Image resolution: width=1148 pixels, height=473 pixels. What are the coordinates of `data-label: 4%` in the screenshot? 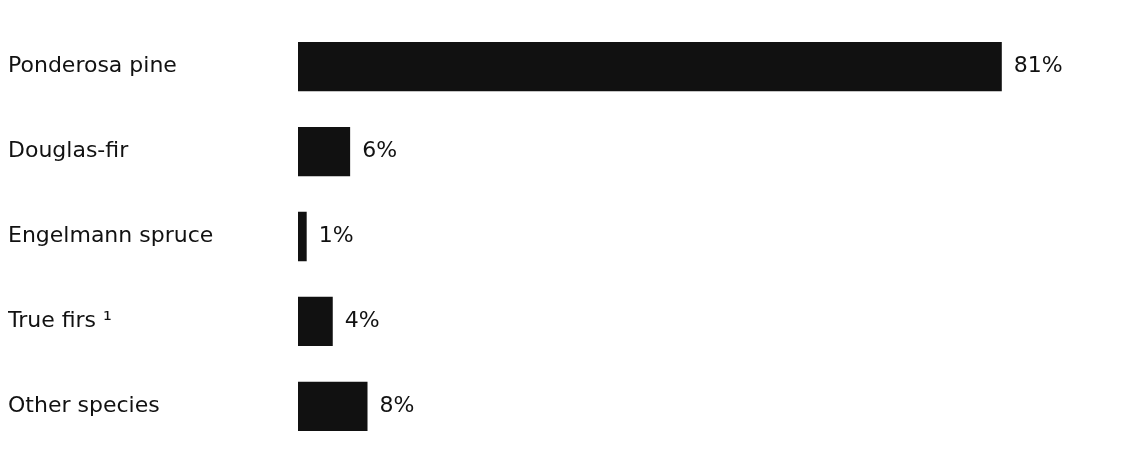 It's located at (362, 320).